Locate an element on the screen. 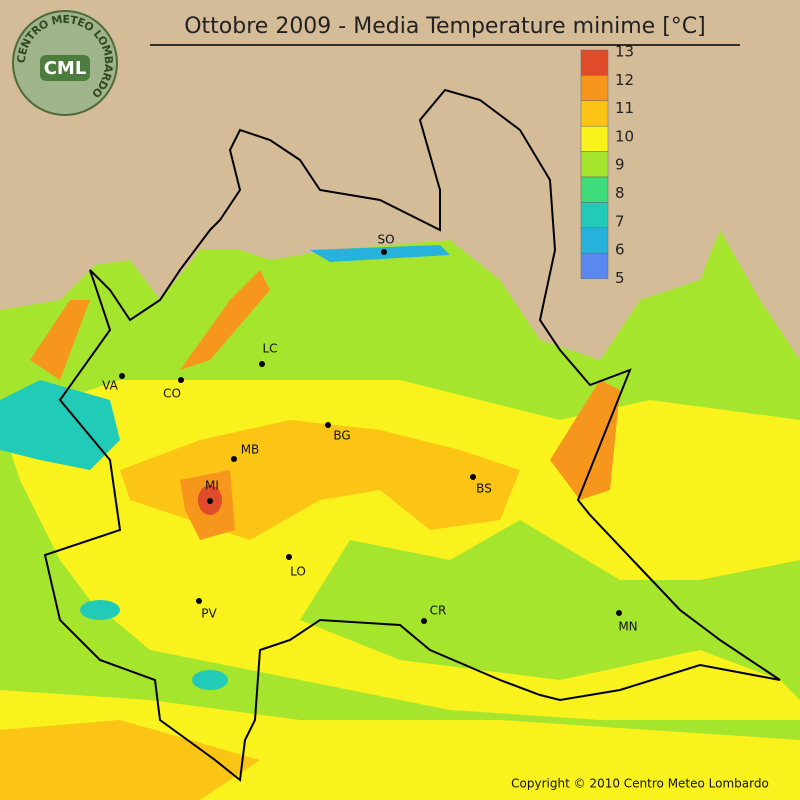 This screenshot has height=800, width=800. city-label: LO is located at coordinates (298, 572).